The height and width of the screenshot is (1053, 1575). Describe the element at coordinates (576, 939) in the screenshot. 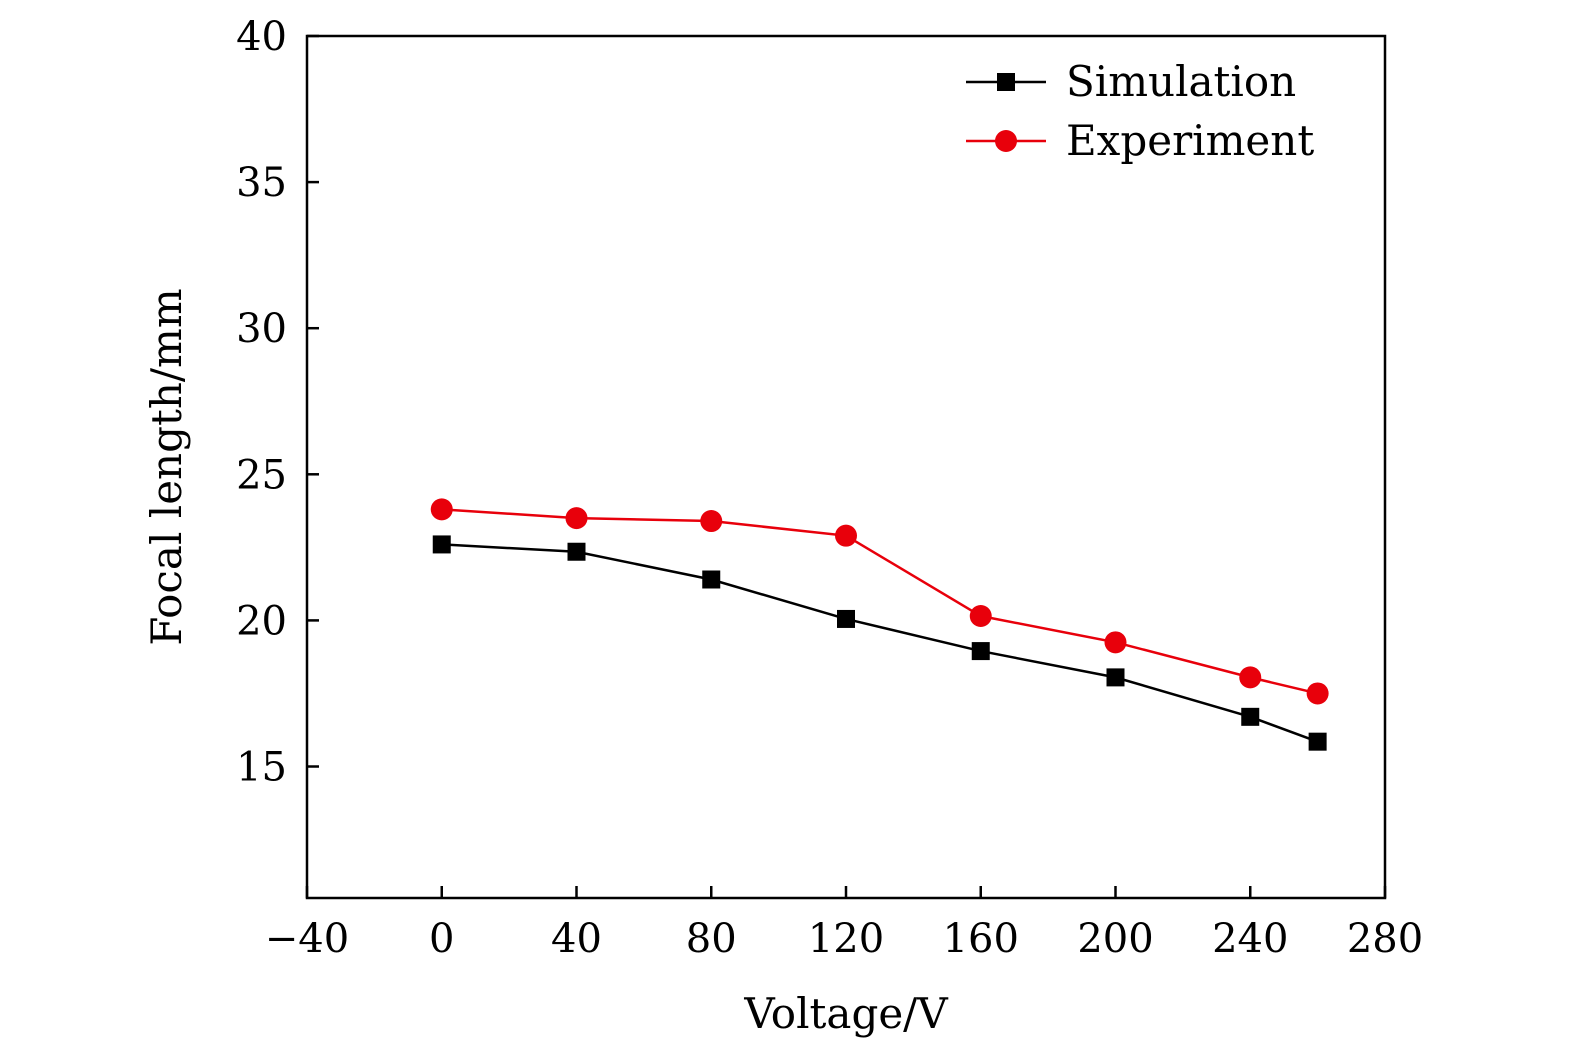

I see `x-tick-label: 40` at that location.